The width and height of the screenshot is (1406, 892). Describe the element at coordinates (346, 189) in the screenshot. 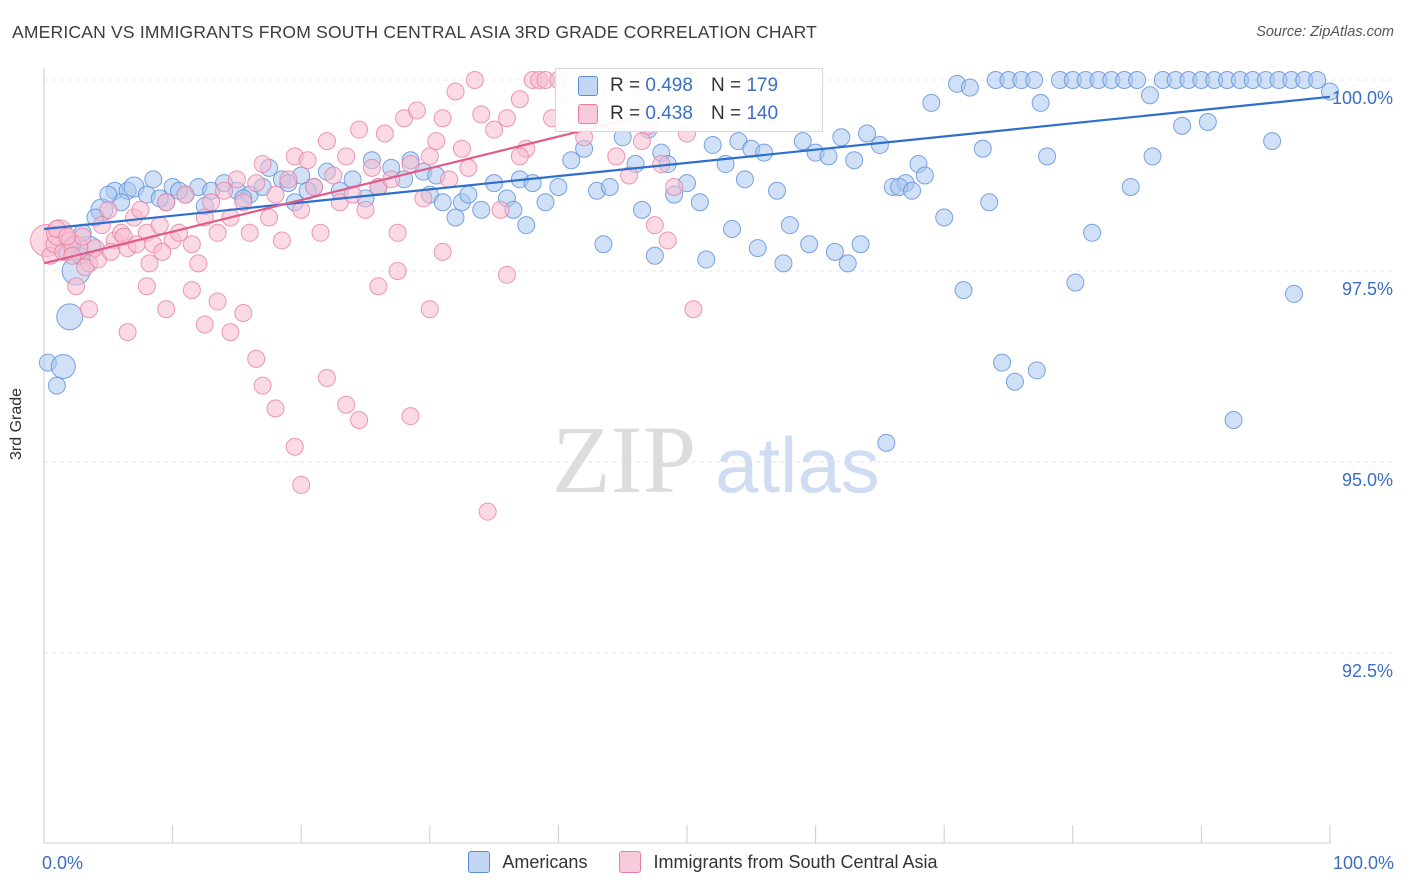

I see `trend-line-pink` at that location.